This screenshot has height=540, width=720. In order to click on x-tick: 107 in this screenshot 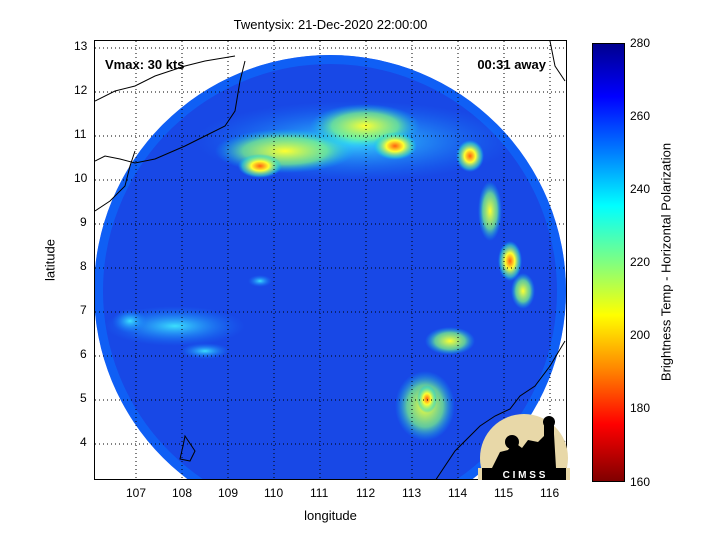, I will do `click(136, 493)`.